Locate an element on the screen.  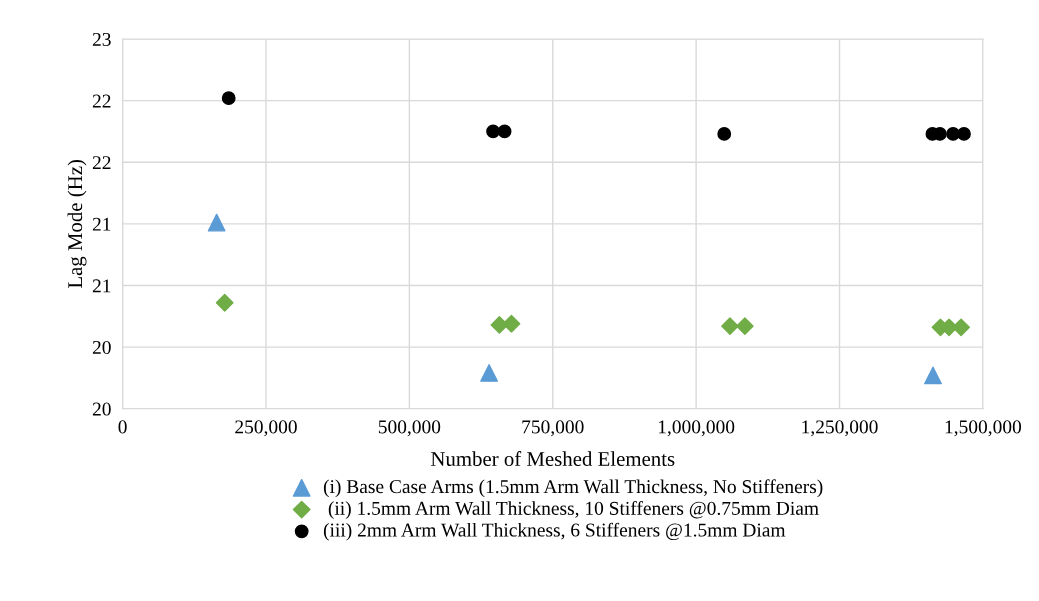
legend-label: (i) Base Case Arms (1.5mm Arm Wall Thickness, No Stiffeners) is located at coordinates (573, 488).